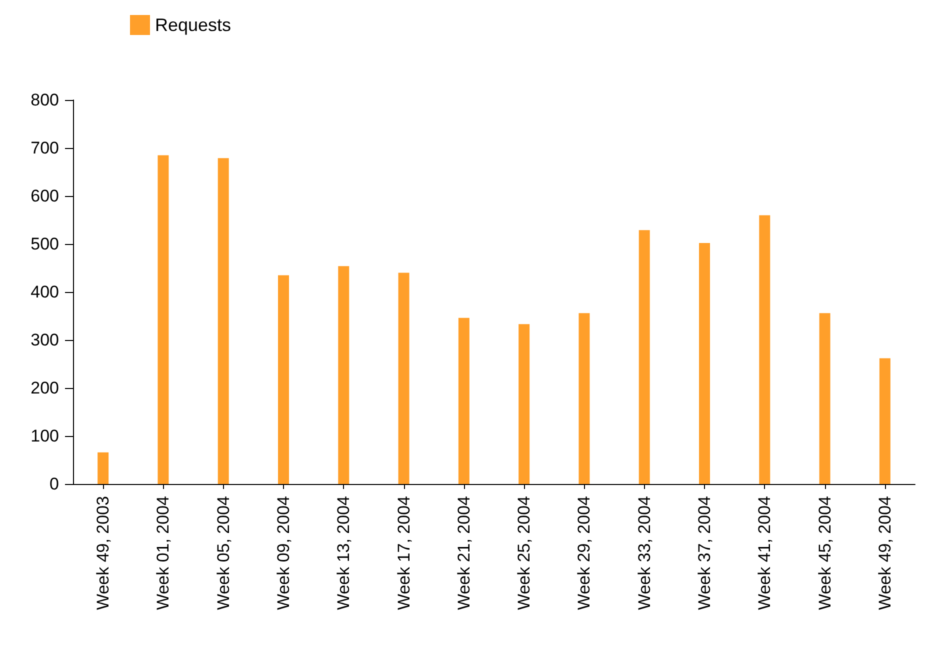 The image size is (928, 654). What do you see at coordinates (44, 196) in the screenshot?
I see `y-tick-label: 600` at bounding box center [44, 196].